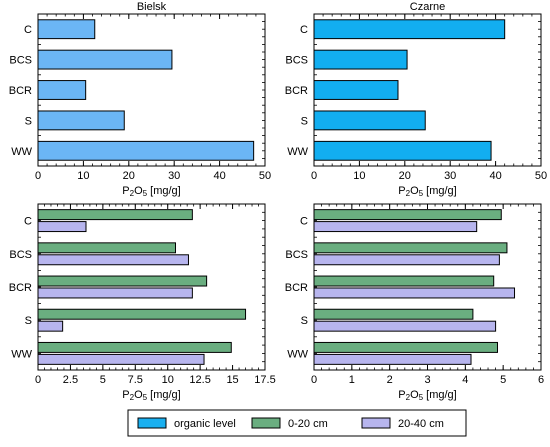 Image resolution: width=550 pixels, height=447 pixels. Describe the element at coordinates (390, 380) in the screenshot. I see `x-tick-label: 2` at that location.